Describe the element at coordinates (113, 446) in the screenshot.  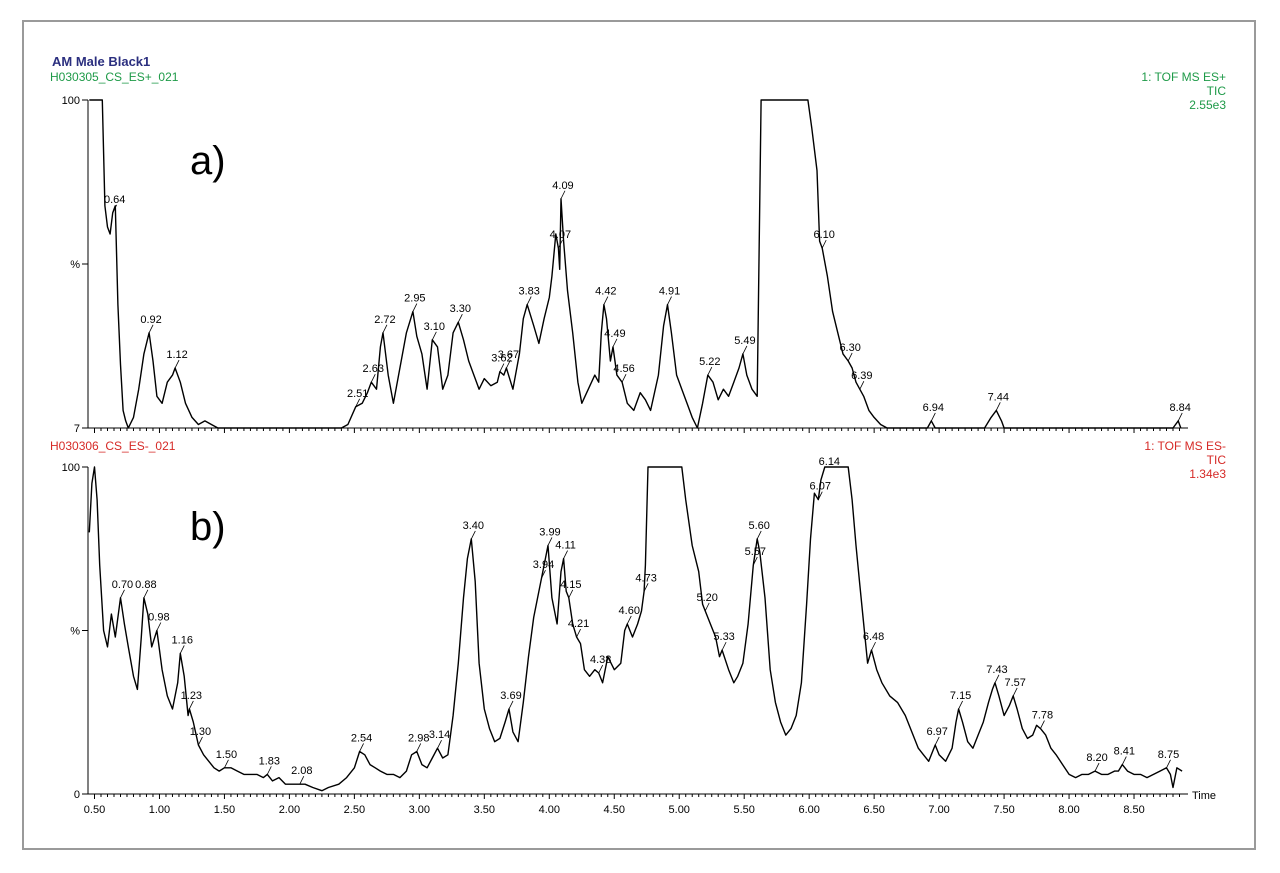
I see `file-label: H030306_CS_ES-_021` at that location.